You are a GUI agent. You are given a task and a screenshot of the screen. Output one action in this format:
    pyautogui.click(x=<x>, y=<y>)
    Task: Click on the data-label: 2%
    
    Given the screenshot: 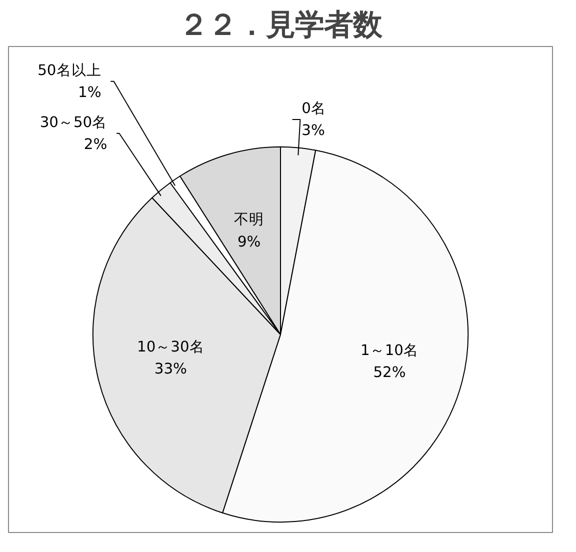 What is the action you would take?
    pyautogui.click(x=96, y=144)
    